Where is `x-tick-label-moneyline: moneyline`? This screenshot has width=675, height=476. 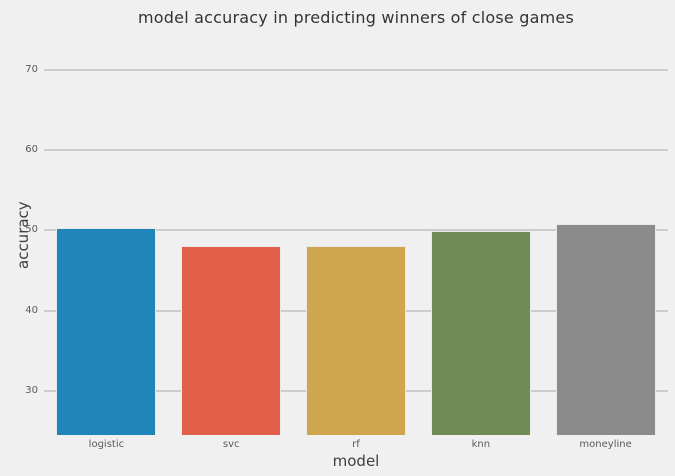 x-tick-label-moneyline: moneyline is located at coordinates (605, 444).